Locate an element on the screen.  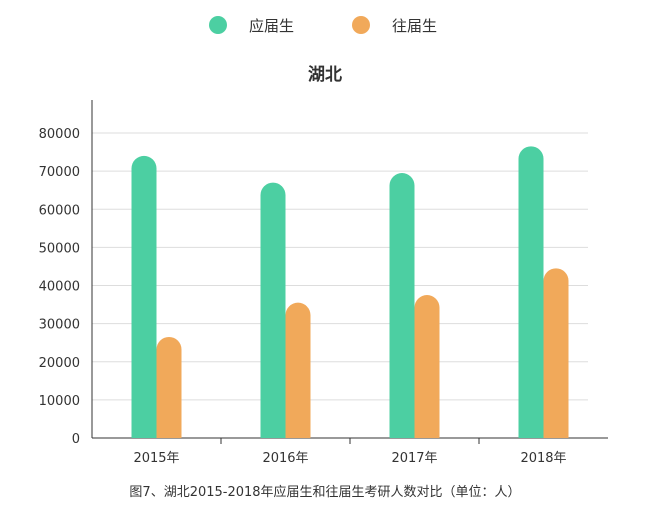
bar-fresh-2015年 is located at coordinates (144, 296).